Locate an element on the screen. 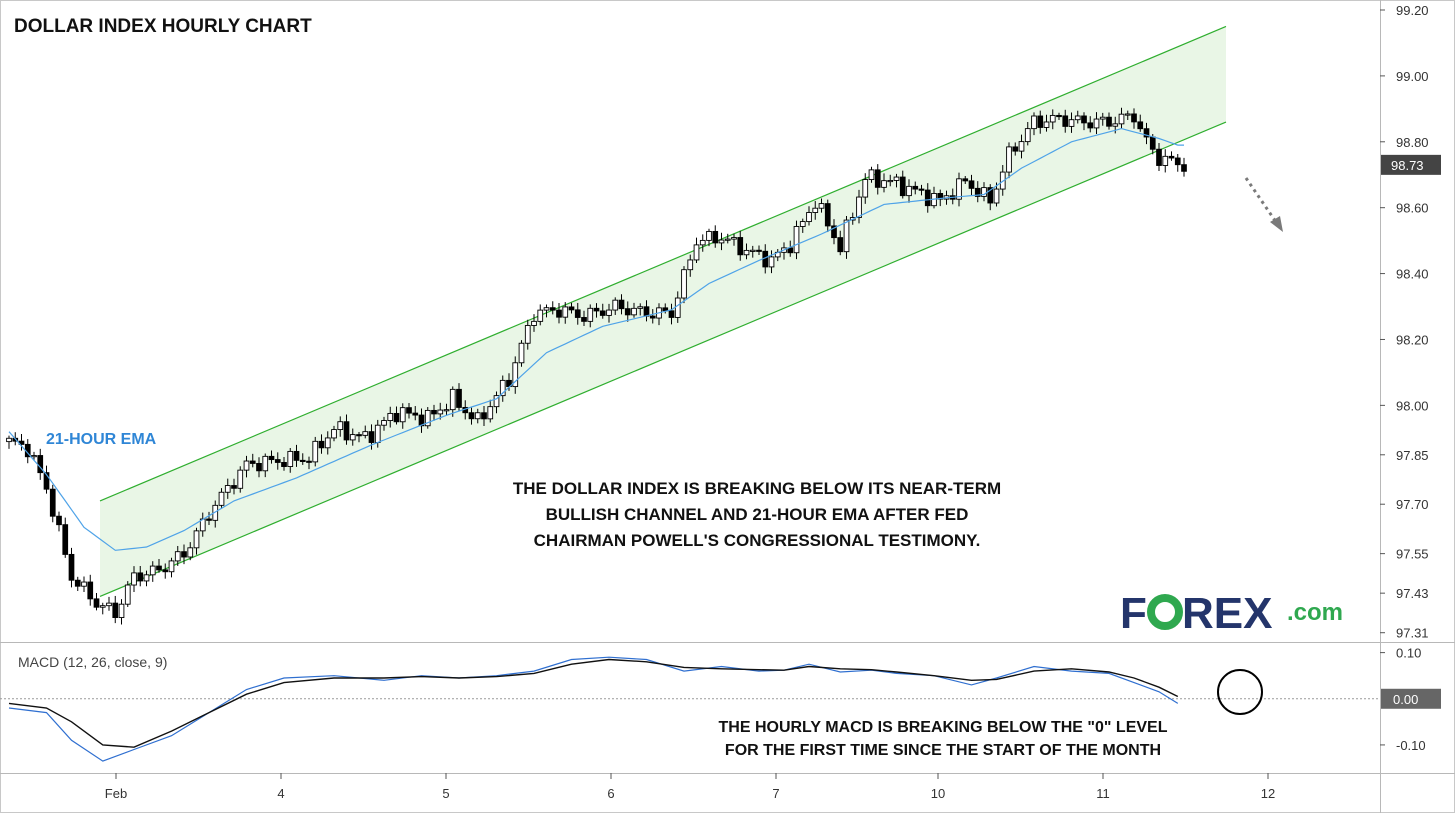  forex-logo: F REX .com is located at coordinates (1231, 613).